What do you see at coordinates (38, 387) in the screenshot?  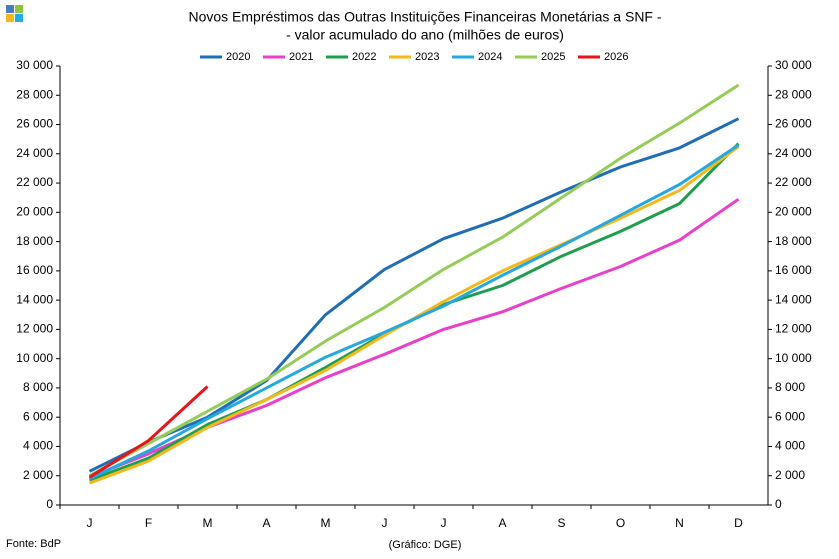 I see `y-tick-label: 8 000` at bounding box center [38, 387].